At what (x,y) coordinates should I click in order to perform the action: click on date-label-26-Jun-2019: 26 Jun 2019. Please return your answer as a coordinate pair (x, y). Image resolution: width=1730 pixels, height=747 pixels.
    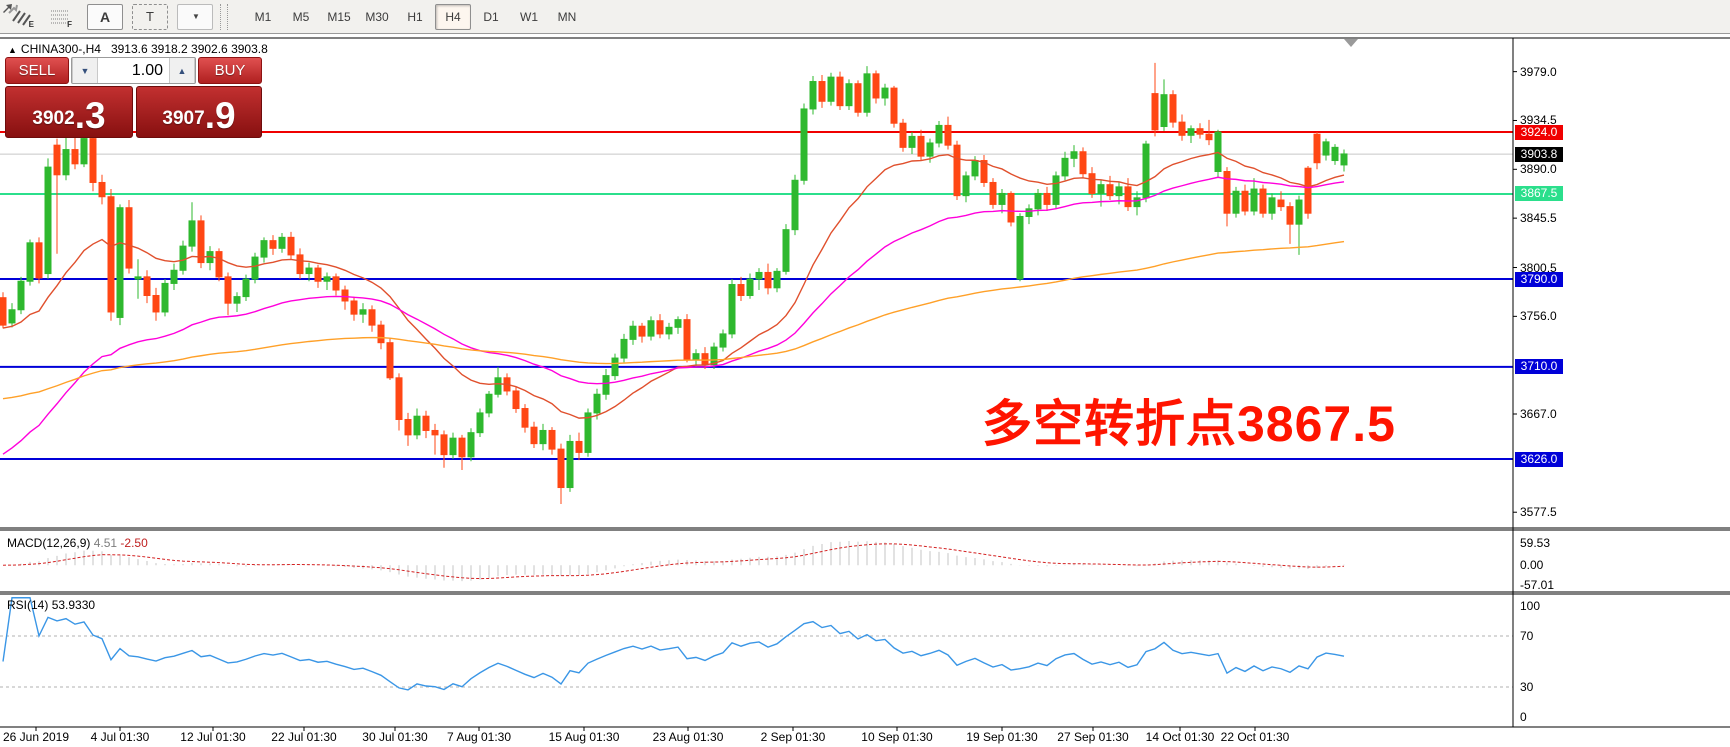
    Looking at the image, I should click on (36, 737).